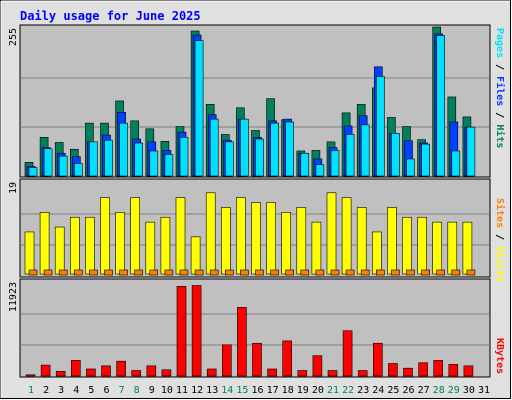 This screenshot has height=400, width=512. What do you see at coordinates (500, 136) in the screenshot?
I see `legend-hits: Hits` at bounding box center [500, 136].